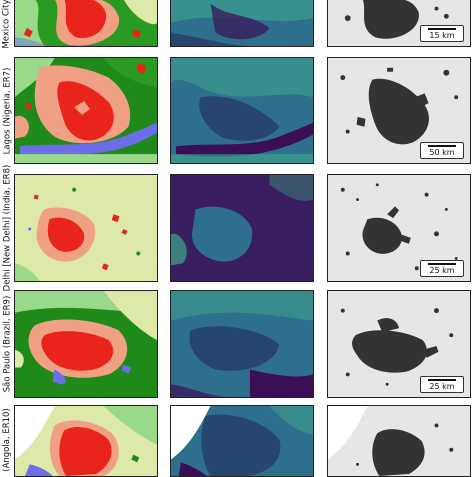 The height and width of the screenshot is (477, 474). What do you see at coordinates (242, 110) in the screenshot?
I see `panel-index-lagos` at bounding box center [242, 110].